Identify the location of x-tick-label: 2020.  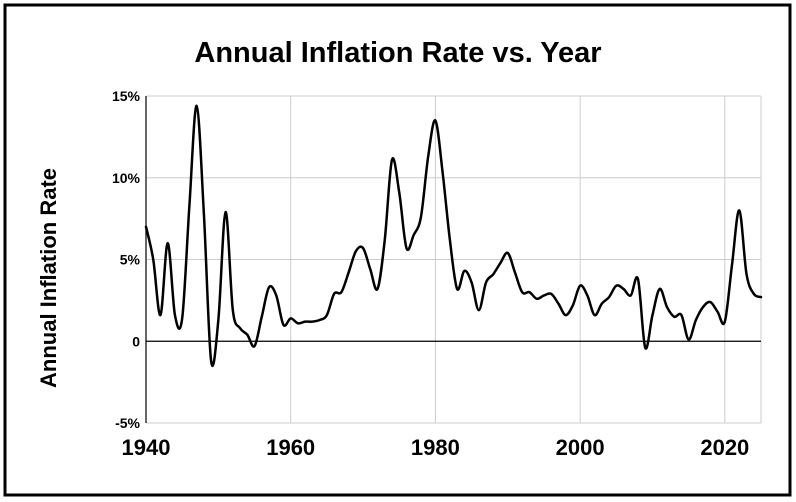
(724, 447).